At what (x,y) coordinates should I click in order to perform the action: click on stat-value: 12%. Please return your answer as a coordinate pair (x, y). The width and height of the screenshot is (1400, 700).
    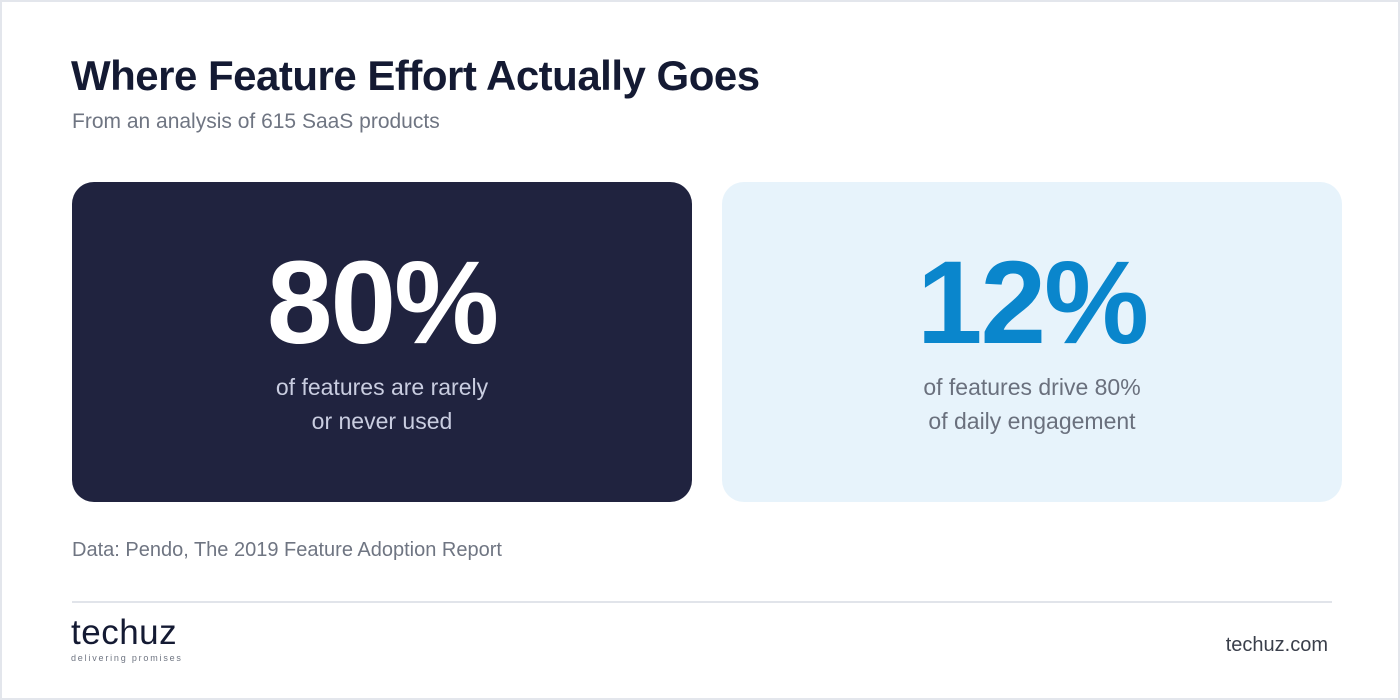
    Looking at the image, I should click on (1032, 303).